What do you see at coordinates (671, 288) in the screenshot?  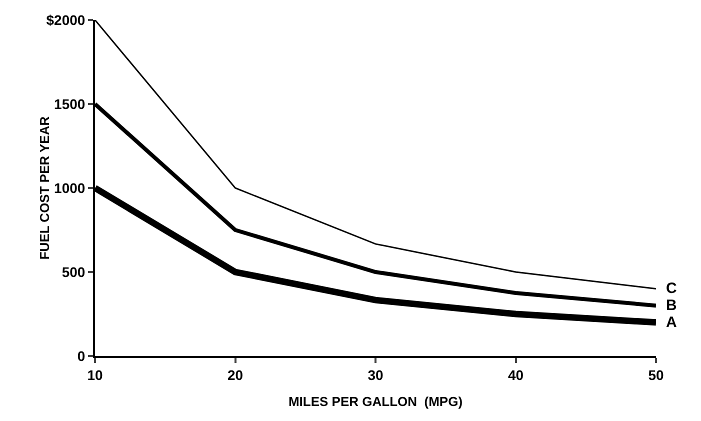 I see `series-label: C` at bounding box center [671, 288].